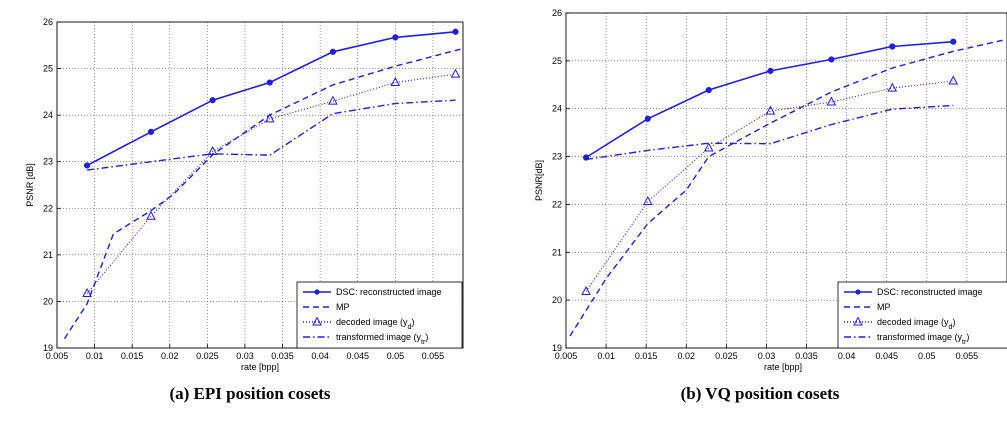  I want to click on y-axis-label: PSNR [dB], so click(30, 185).